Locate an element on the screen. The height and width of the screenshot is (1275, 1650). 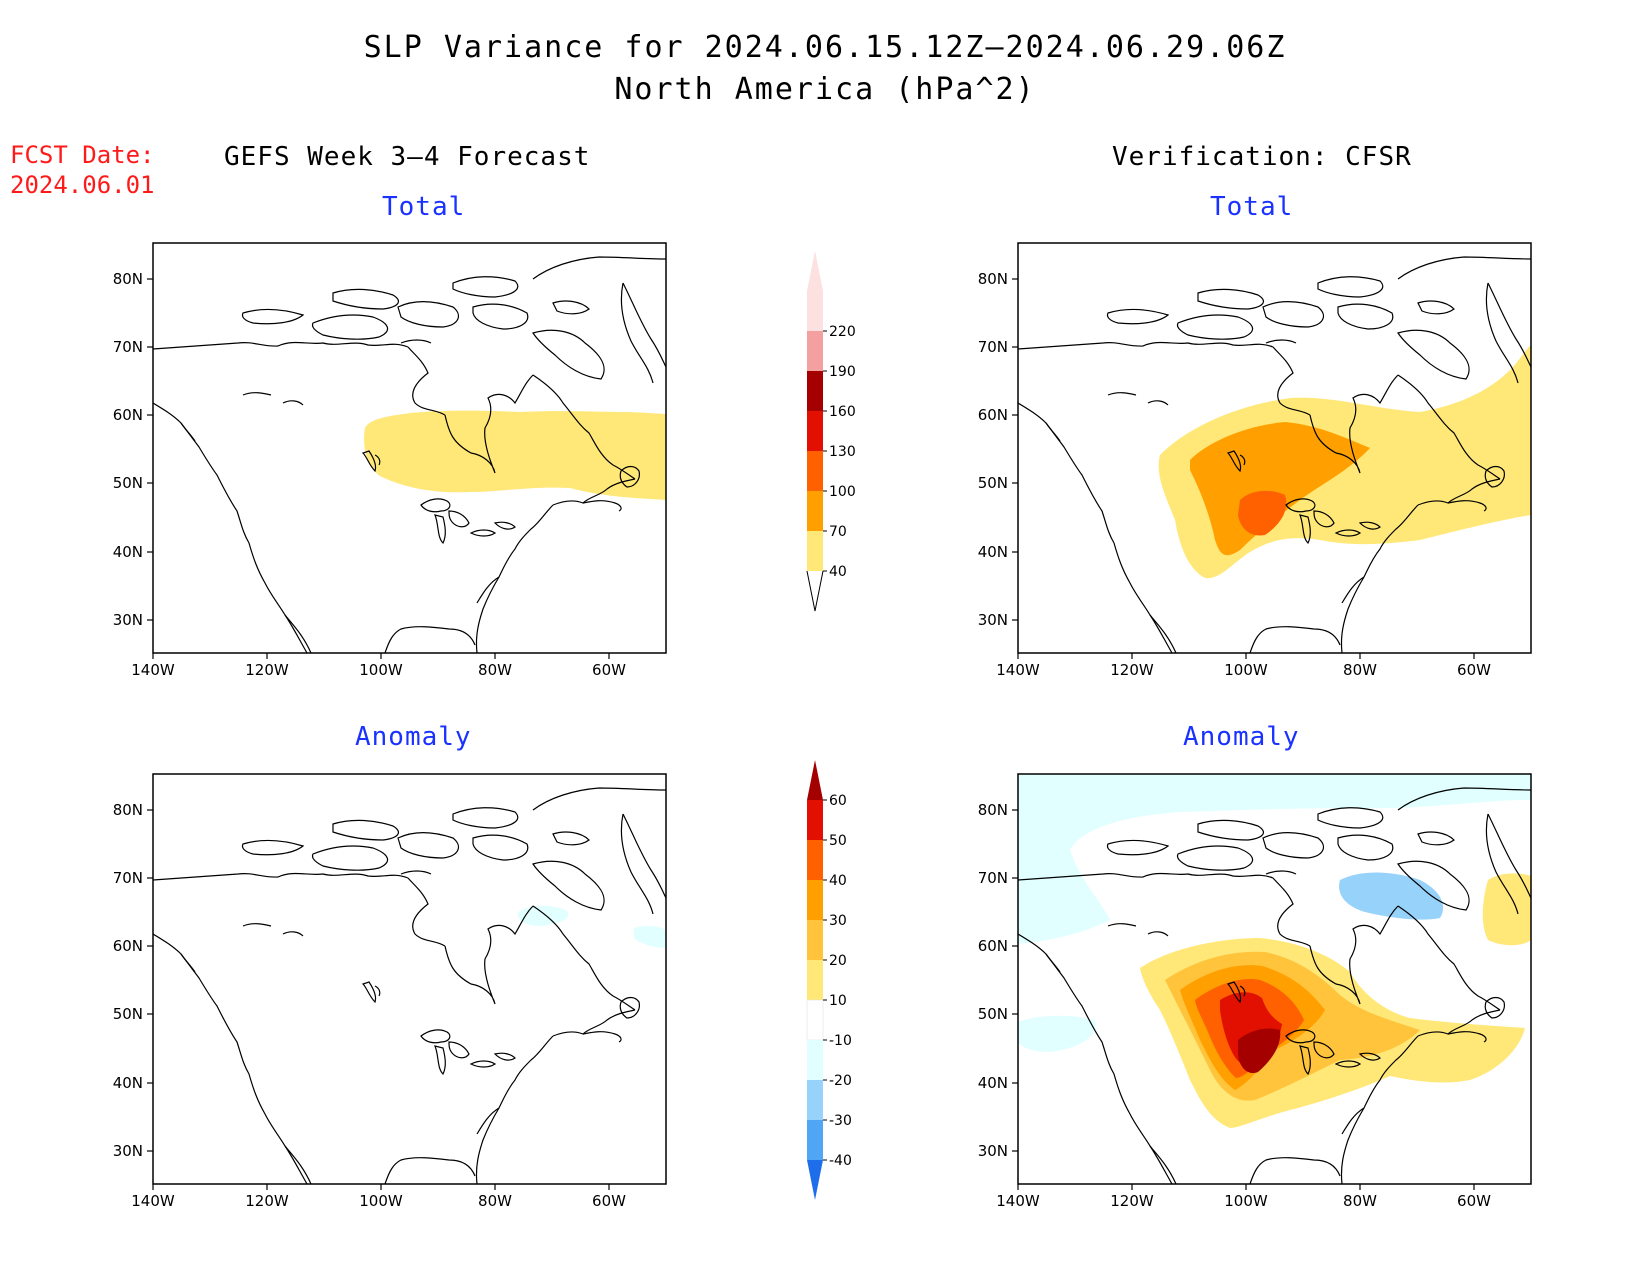
cb-anomaly-label: 40 is located at coordinates (838, 881).